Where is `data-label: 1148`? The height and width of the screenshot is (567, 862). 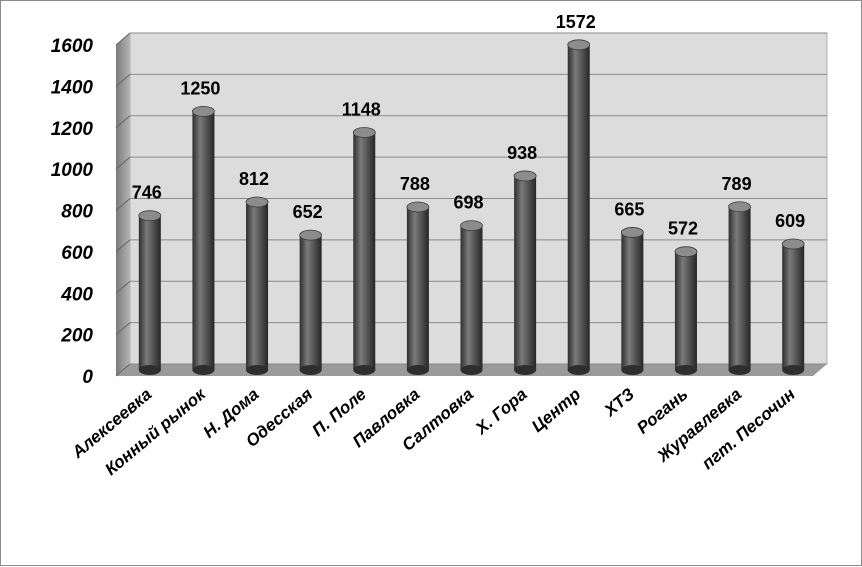 data-label: 1148 is located at coordinates (361, 110).